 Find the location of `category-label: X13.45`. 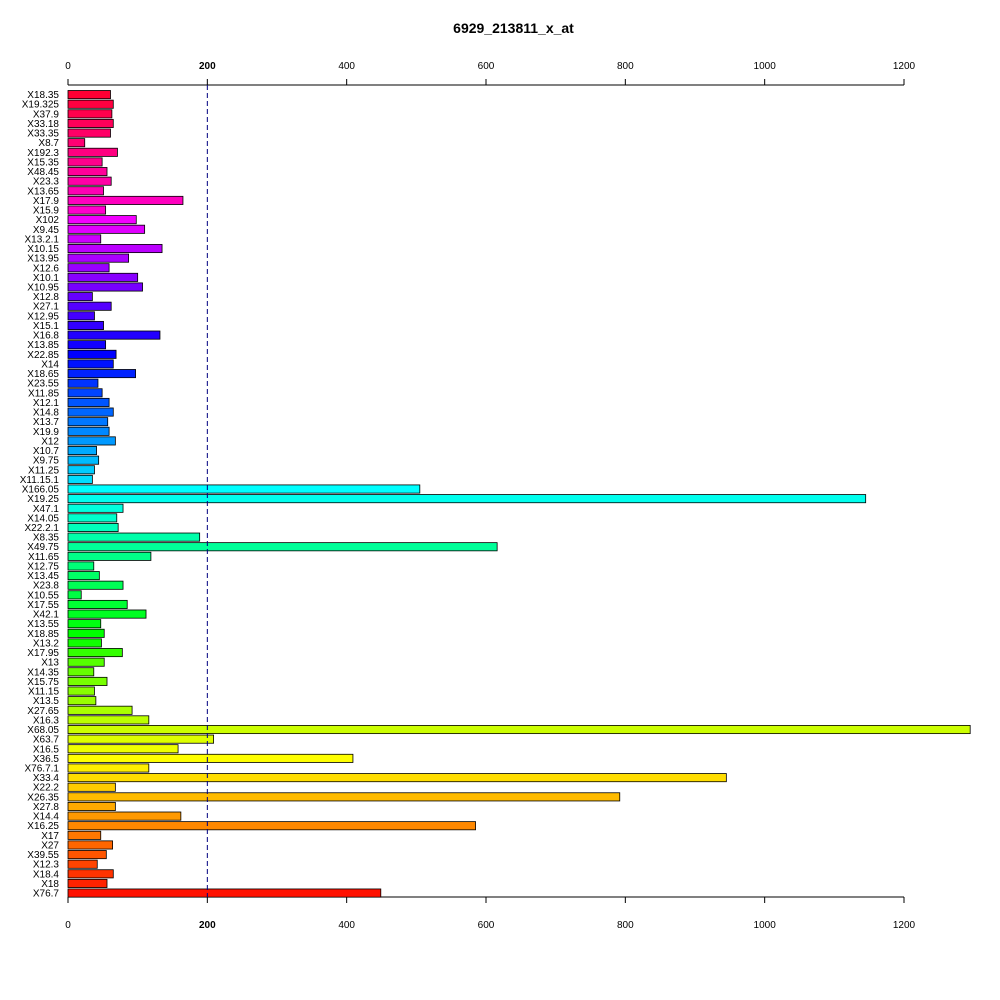

category-label: X13.45 is located at coordinates (43, 576).